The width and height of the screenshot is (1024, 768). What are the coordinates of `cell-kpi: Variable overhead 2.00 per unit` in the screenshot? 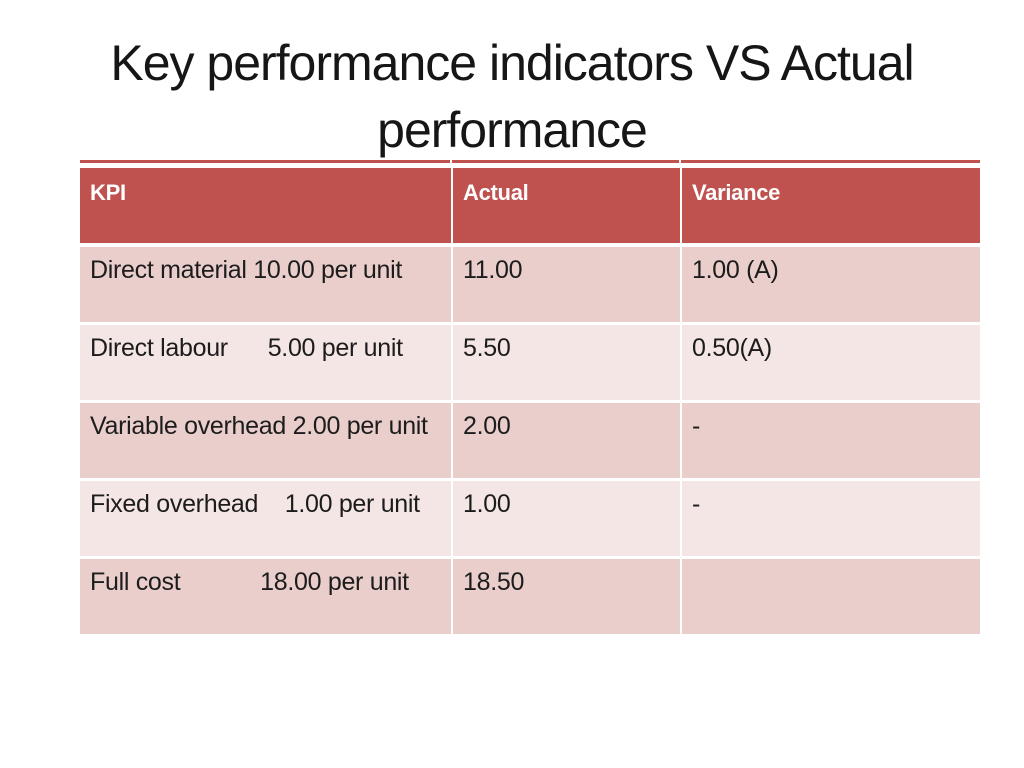 It's located at (266, 441).